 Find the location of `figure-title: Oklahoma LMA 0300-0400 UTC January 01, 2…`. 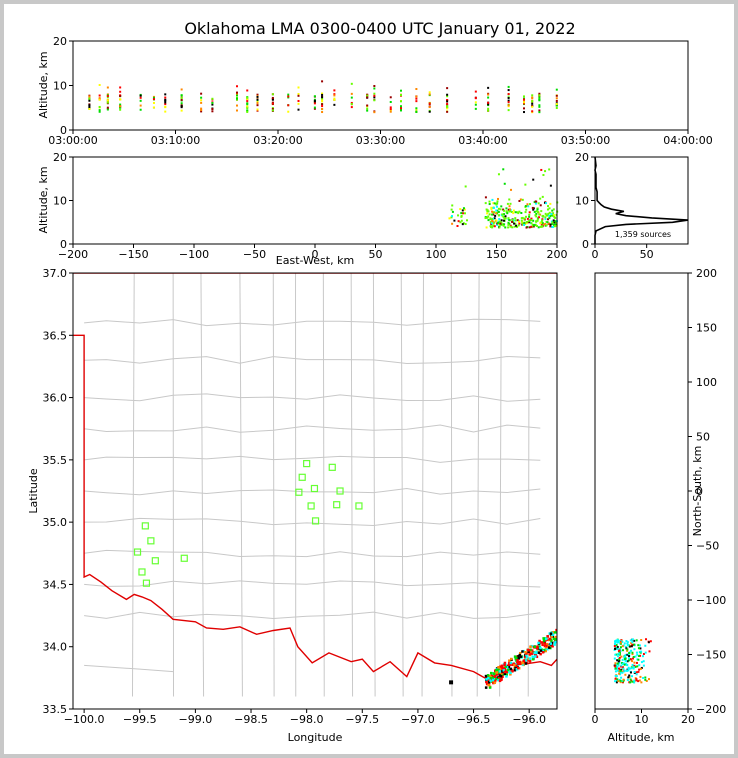

figure-title: Oklahoma LMA 0300-0400 UTC January 01, 2… is located at coordinates (379, 28).